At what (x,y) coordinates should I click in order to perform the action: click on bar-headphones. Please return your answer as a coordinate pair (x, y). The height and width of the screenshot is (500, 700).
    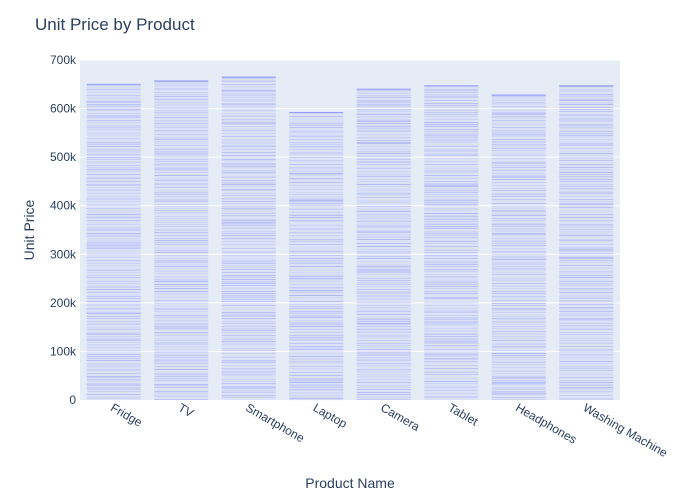
    Looking at the image, I should click on (518, 247).